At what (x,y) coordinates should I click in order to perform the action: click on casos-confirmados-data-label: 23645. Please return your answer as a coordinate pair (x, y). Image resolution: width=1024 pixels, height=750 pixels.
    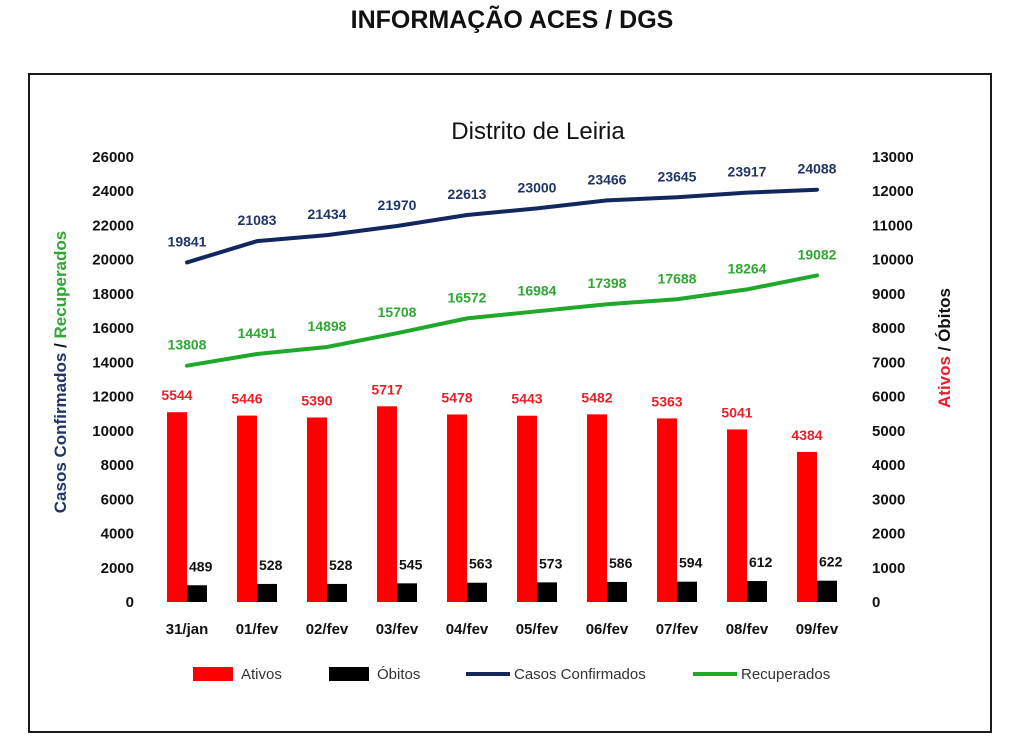
    Looking at the image, I should click on (677, 176).